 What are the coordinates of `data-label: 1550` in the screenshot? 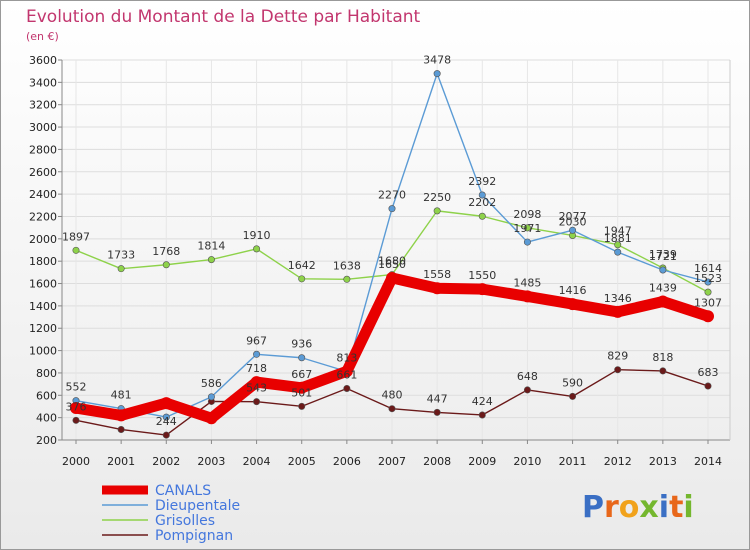 It's located at (482, 275).